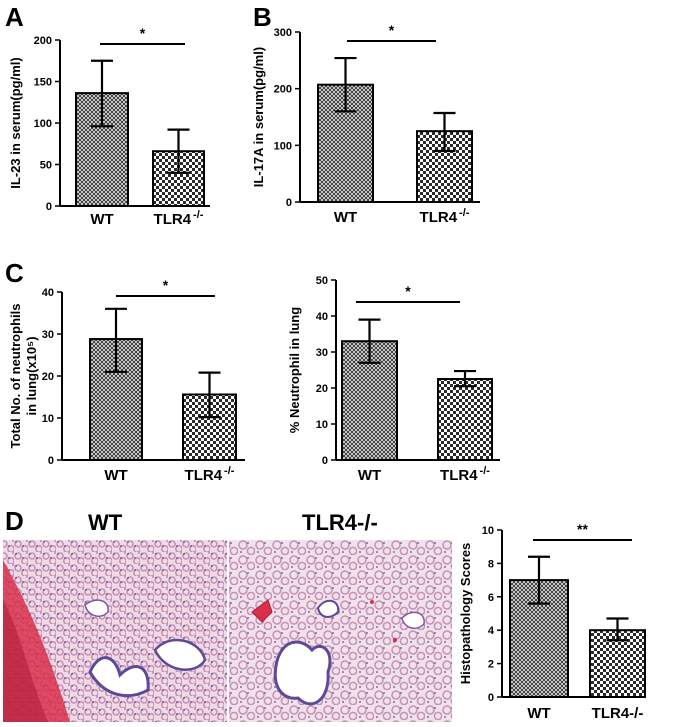  I want to click on y-axis-label: IL-23 in serum(pg/ml), so click(15, 122).